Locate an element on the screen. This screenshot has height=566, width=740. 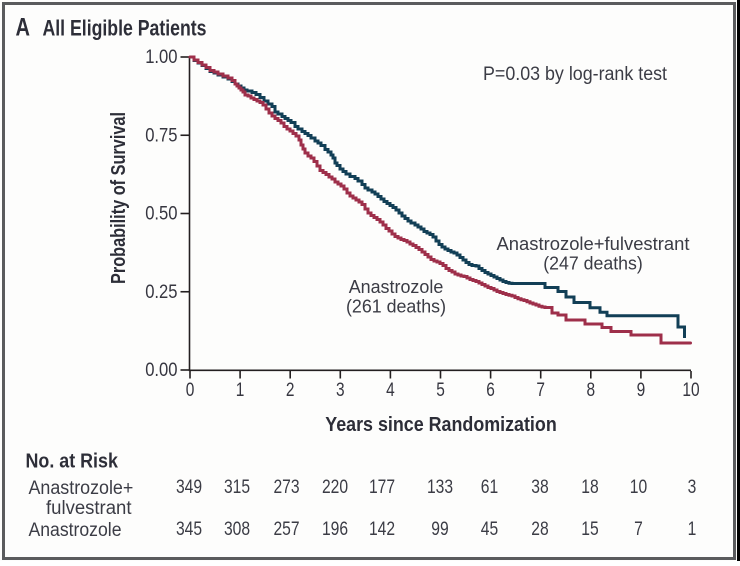
svg-text: 5 is located at coordinates (440, 390).